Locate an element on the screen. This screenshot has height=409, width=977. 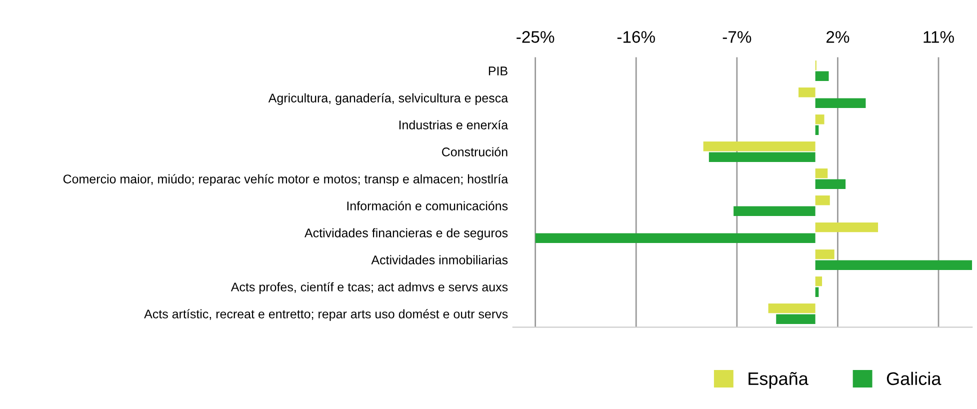
x-tick-label: -7% is located at coordinates (737, 37).